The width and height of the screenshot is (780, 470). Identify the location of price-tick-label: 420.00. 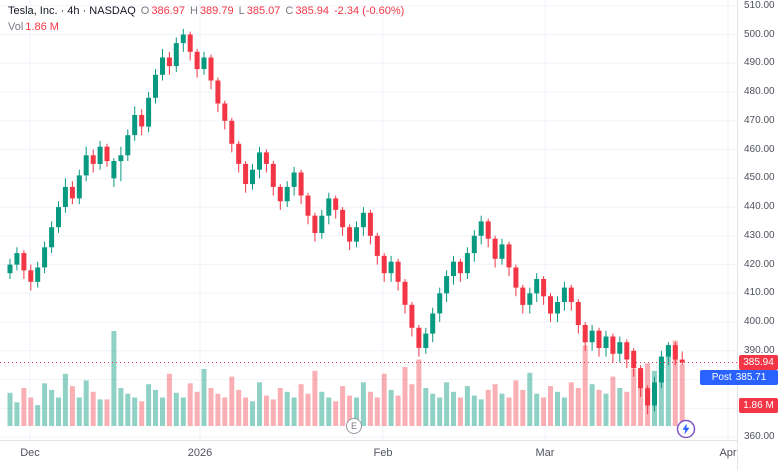
(759, 264).